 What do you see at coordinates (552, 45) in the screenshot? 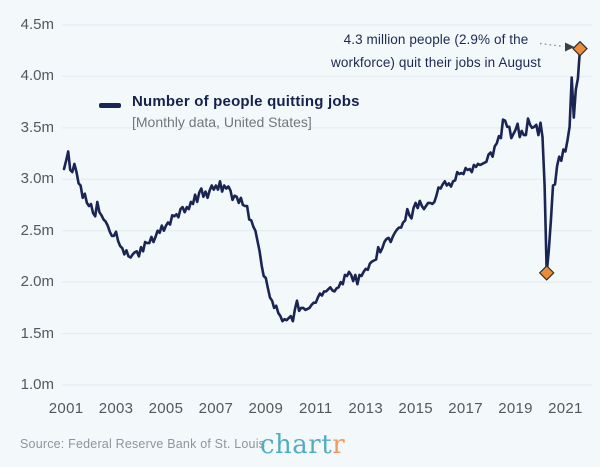
I see `annotation-arrow-line` at bounding box center [552, 45].